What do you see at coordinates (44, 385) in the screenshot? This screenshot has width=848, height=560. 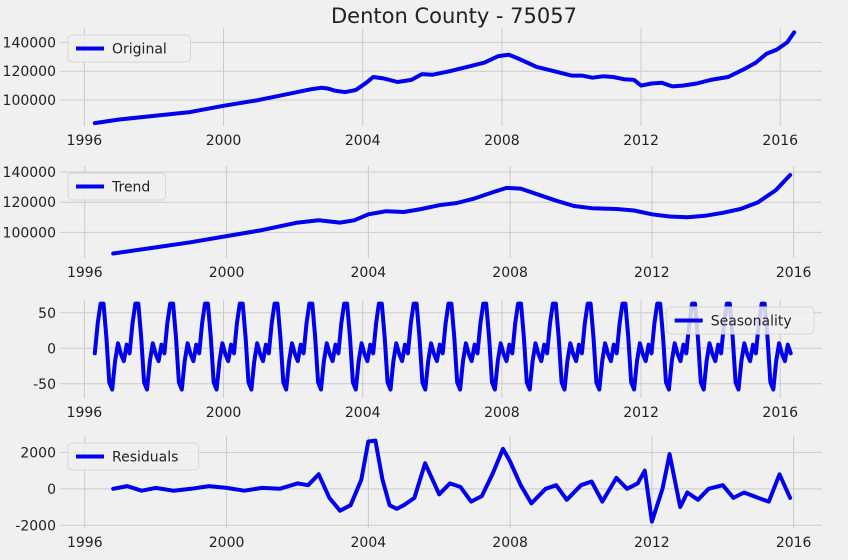 I see `y-tick-label: -50` at bounding box center [44, 385].